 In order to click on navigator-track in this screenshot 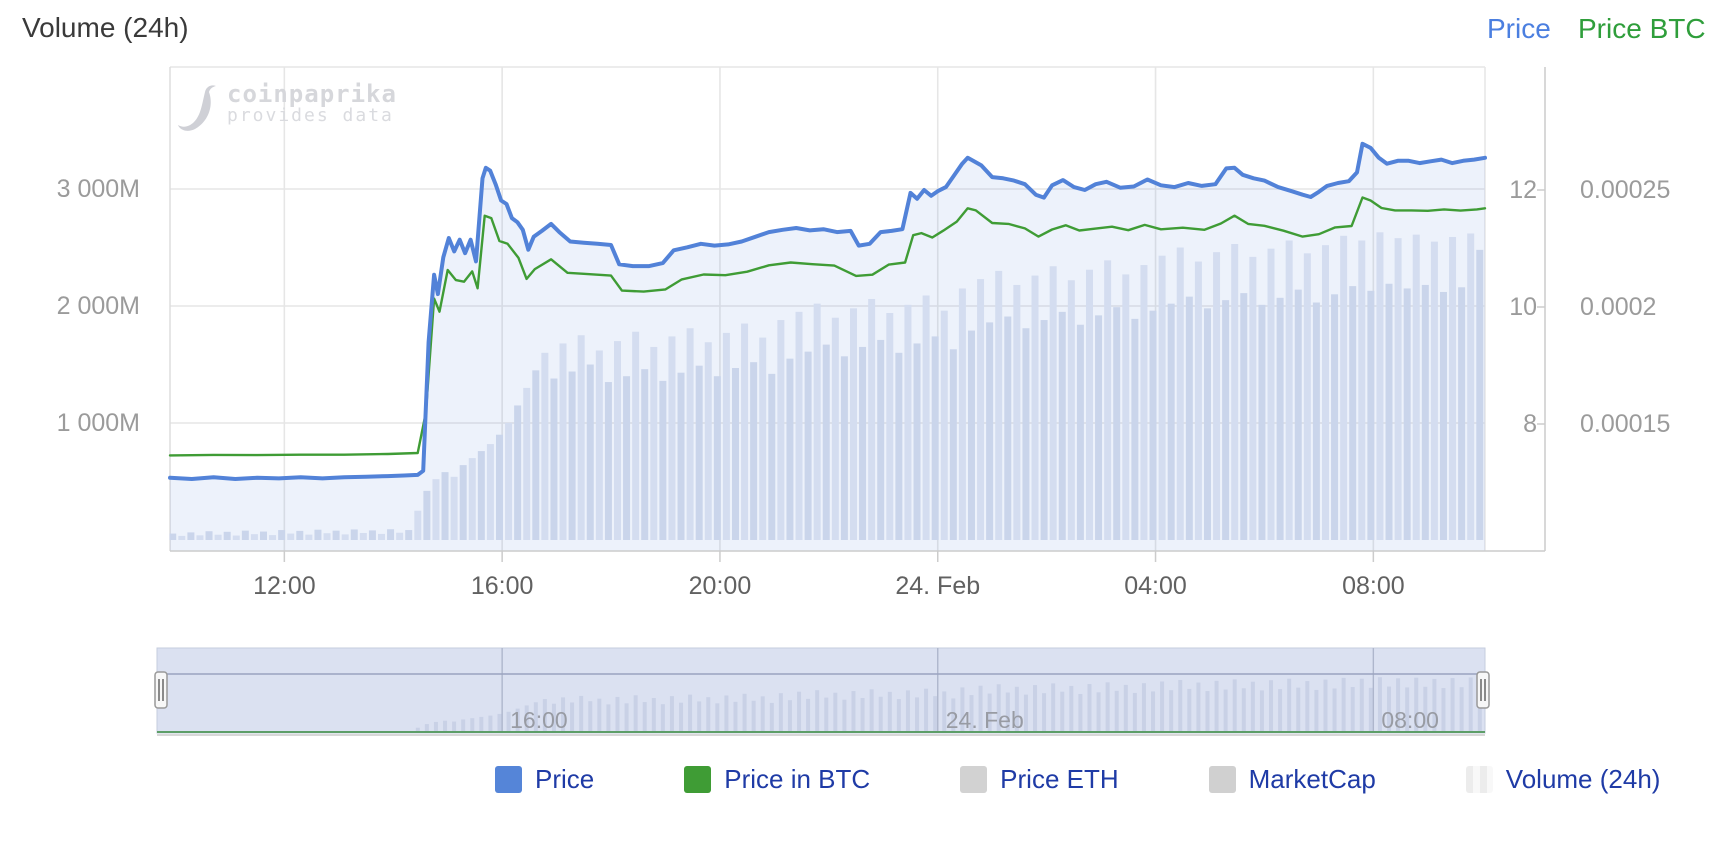, I will do `click(821, 690)`.